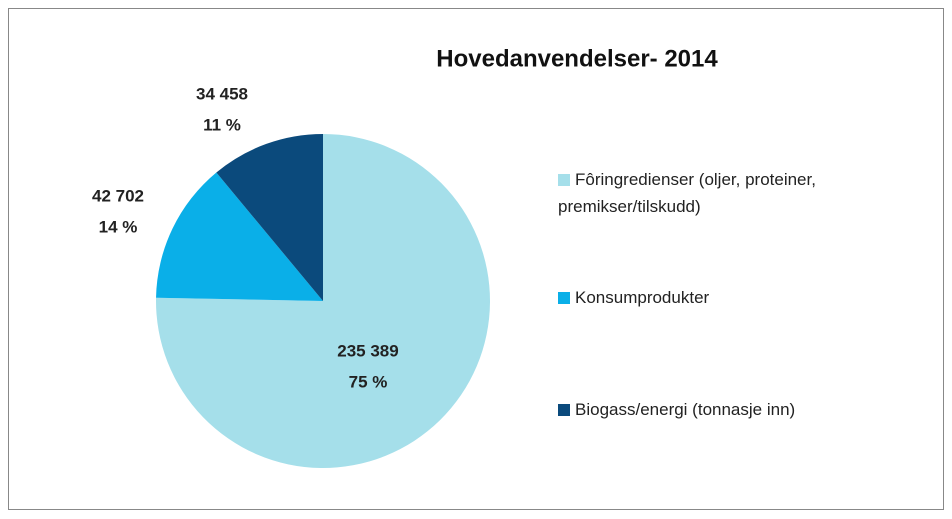  Describe the element at coordinates (222, 93) in the screenshot. I see `data-label: 34 458` at that location.